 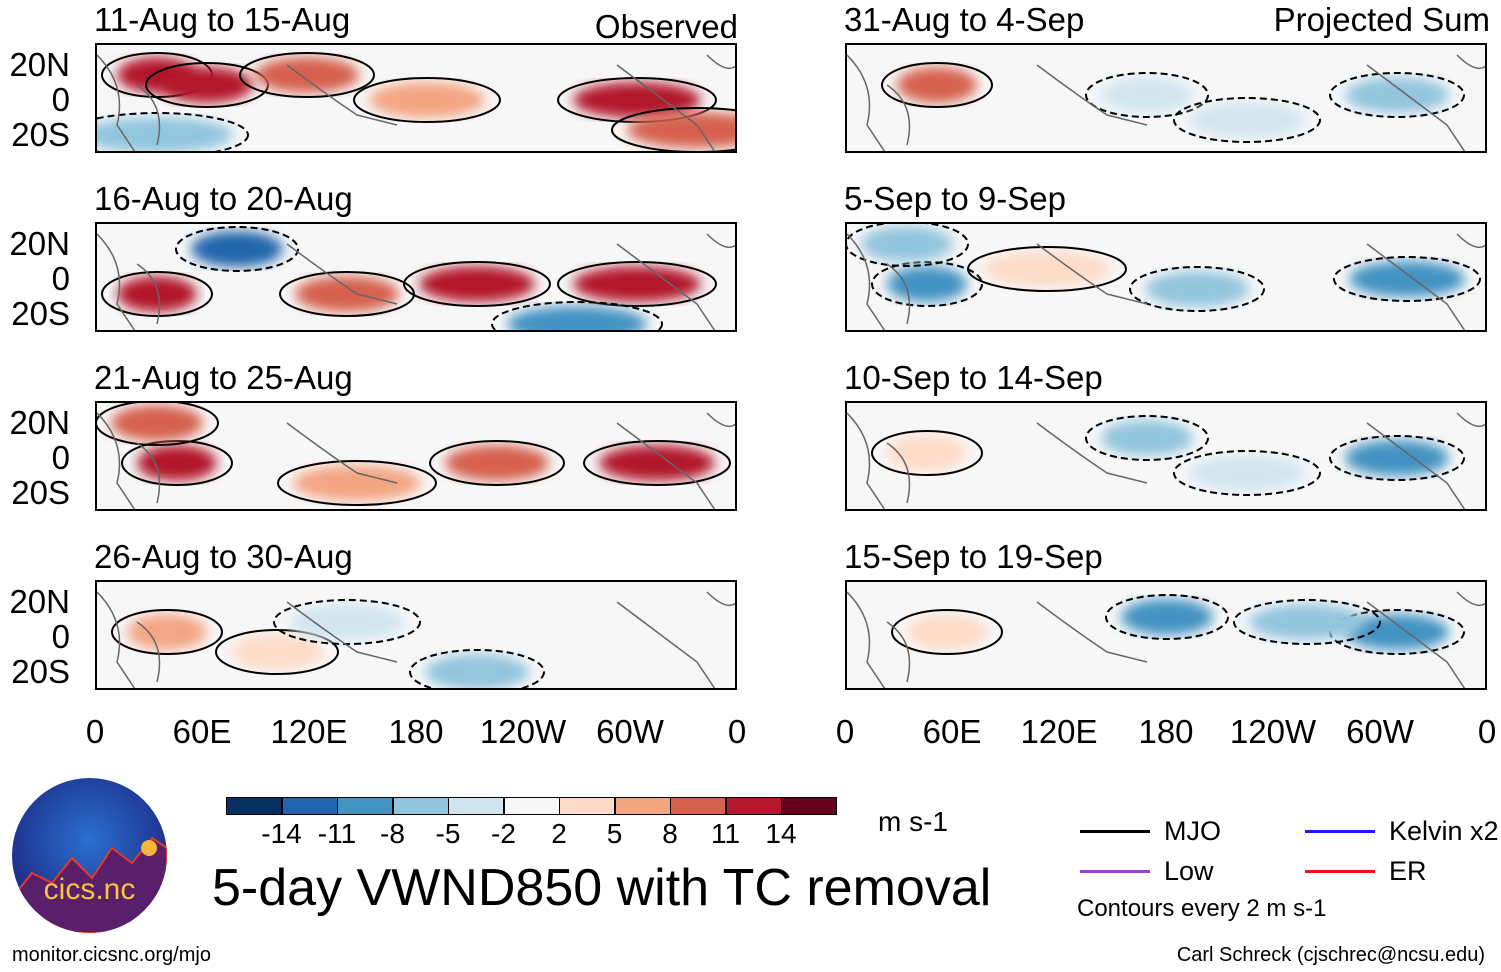 What do you see at coordinates (111, 955) in the screenshot?
I see `source-url: monitor.cicsnc.org/mjo` at bounding box center [111, 955].